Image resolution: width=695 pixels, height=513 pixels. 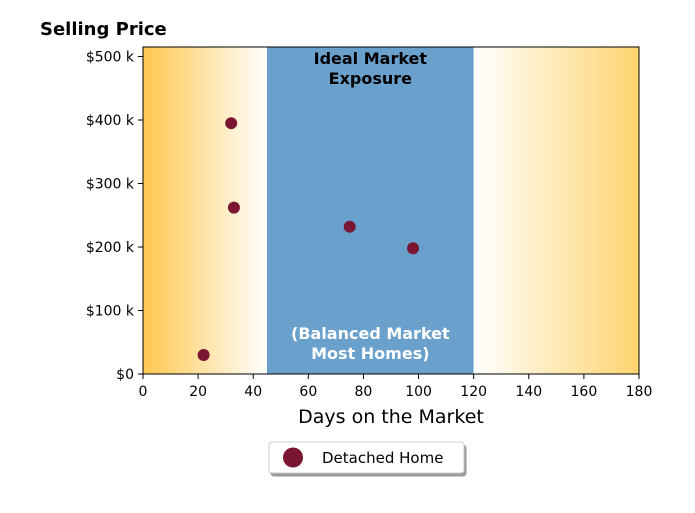 What do you see at coordinates (382, 458) in the screenshot?
I see `legend-label: Detached Home` at bounding box center [382, 458].